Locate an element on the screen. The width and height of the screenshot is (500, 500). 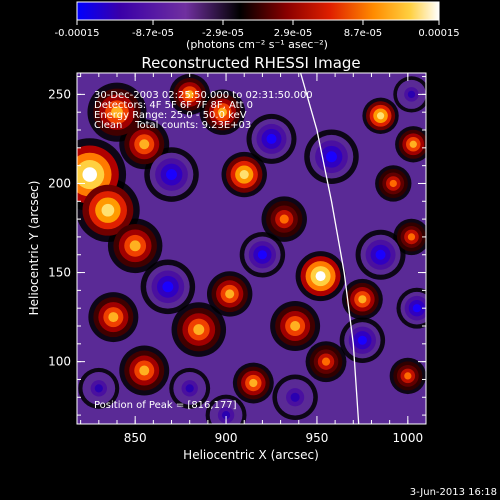
colorbar-tick-label: -2.9e-05 is located at coordinates (223, 33).